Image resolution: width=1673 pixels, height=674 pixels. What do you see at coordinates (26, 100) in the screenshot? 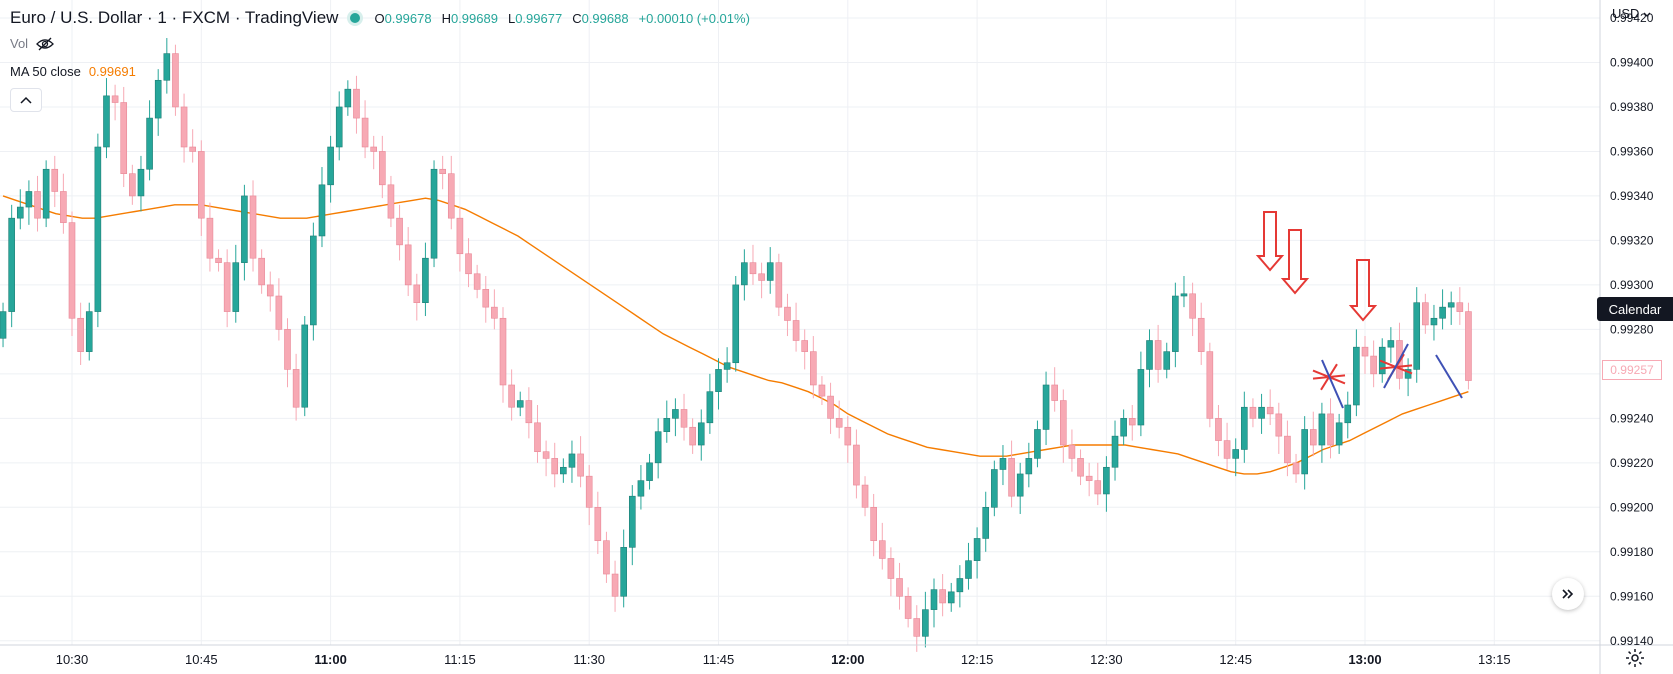
I see `collapse-legend-button` at bounding box center [26, 100].